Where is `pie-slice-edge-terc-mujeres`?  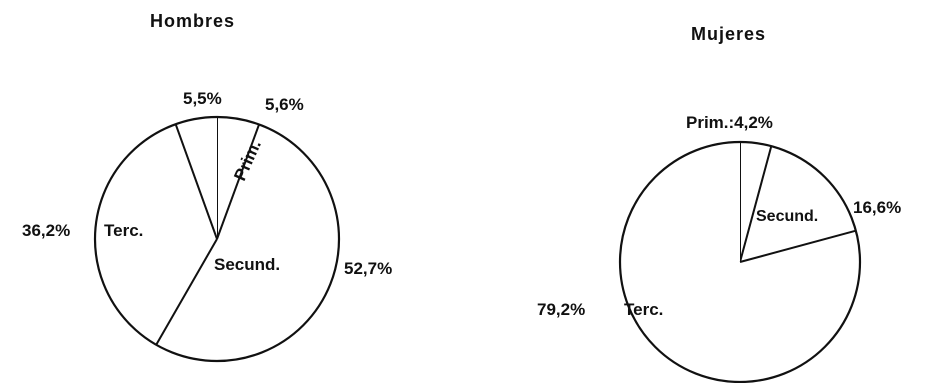
pie-slice-edge-terc-mujeres is located at coordinates (798, 246).